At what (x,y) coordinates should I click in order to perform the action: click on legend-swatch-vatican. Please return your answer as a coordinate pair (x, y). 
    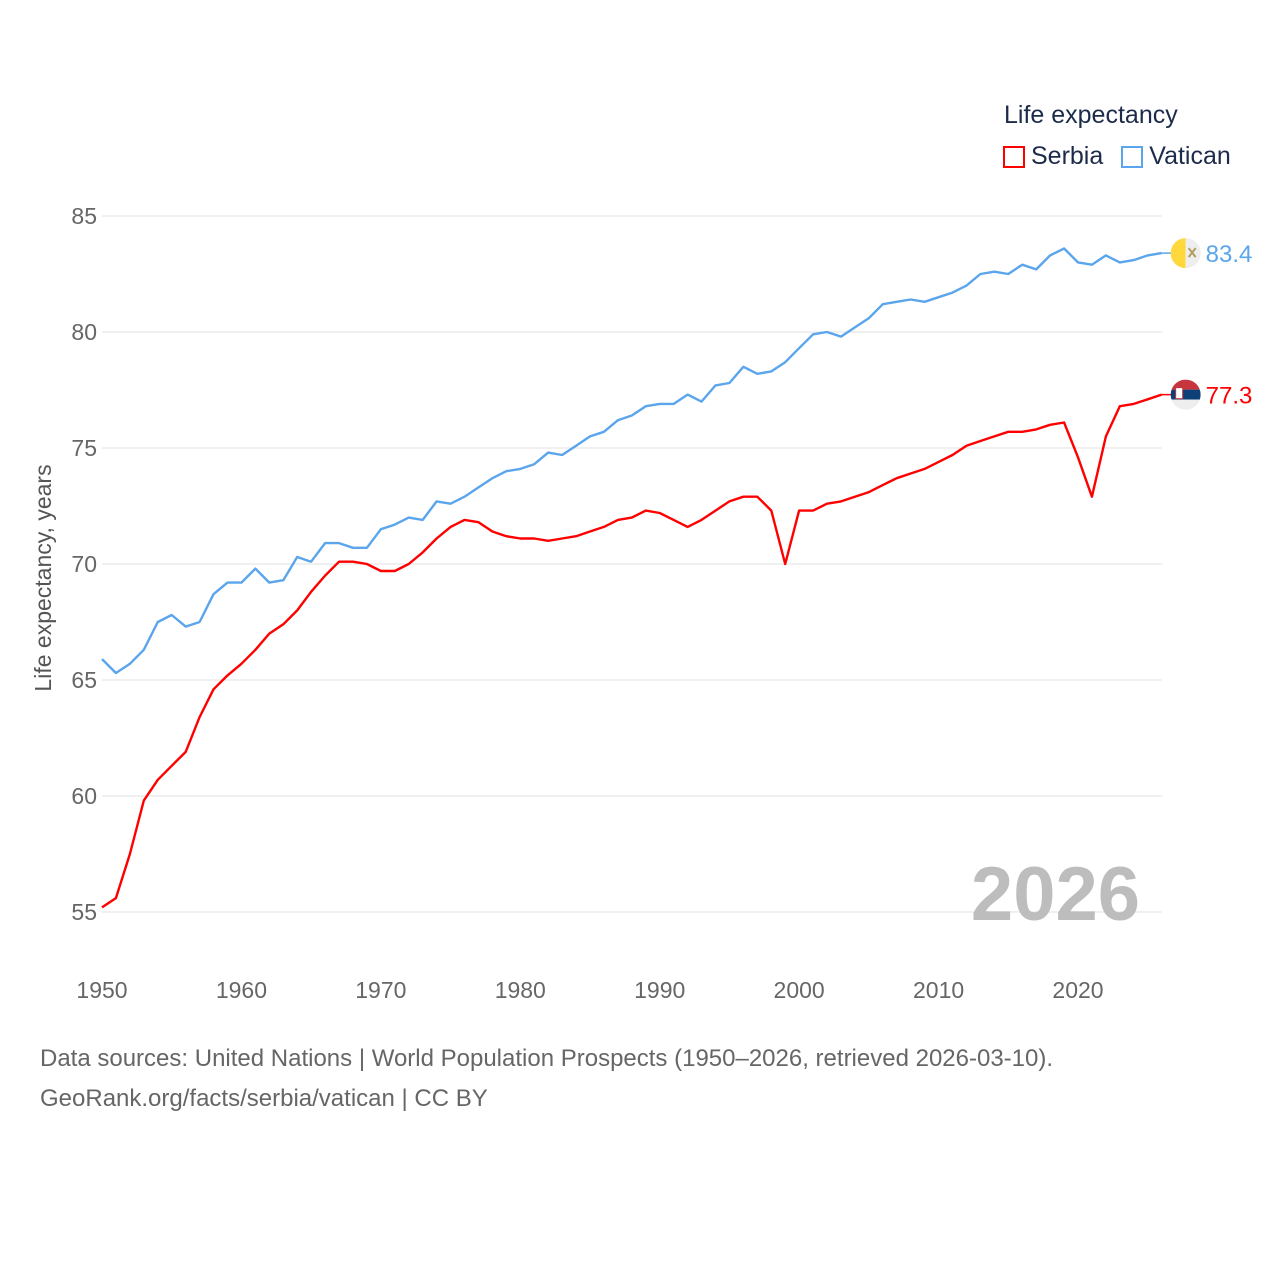
    Looking at the image, I should click on (1132, 156).